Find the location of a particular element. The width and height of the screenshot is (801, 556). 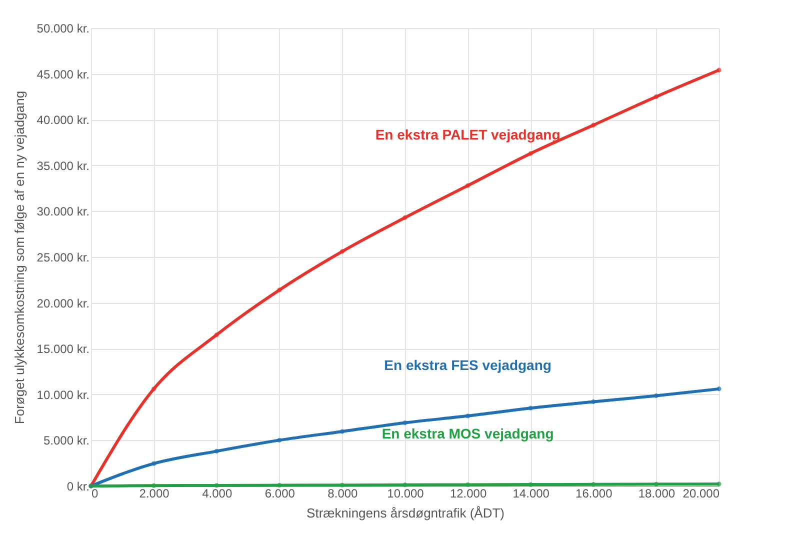

x-tick-label: 10.000 is located at coordinates (405, 493).